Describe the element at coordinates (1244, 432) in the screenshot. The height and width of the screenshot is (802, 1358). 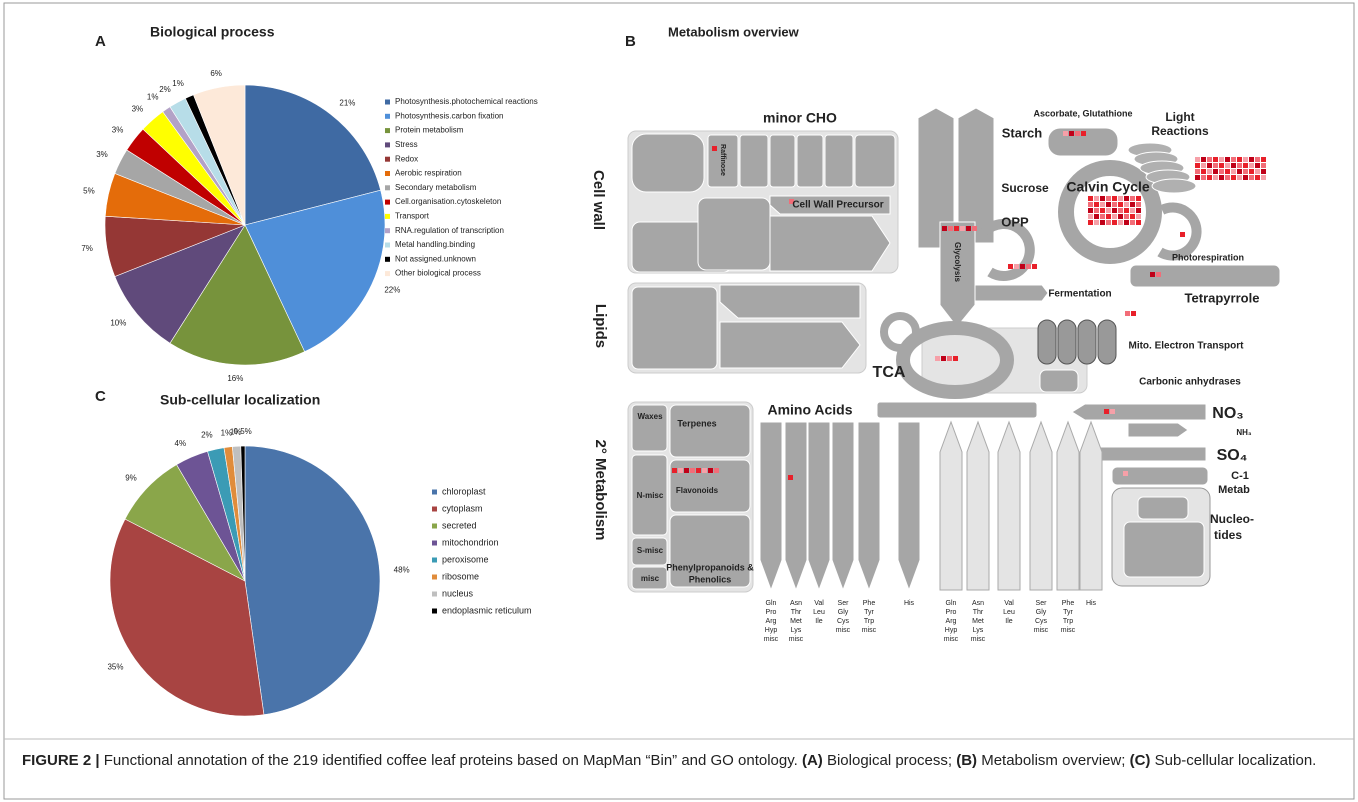
I see `diagram-label: NH₃` at that location.